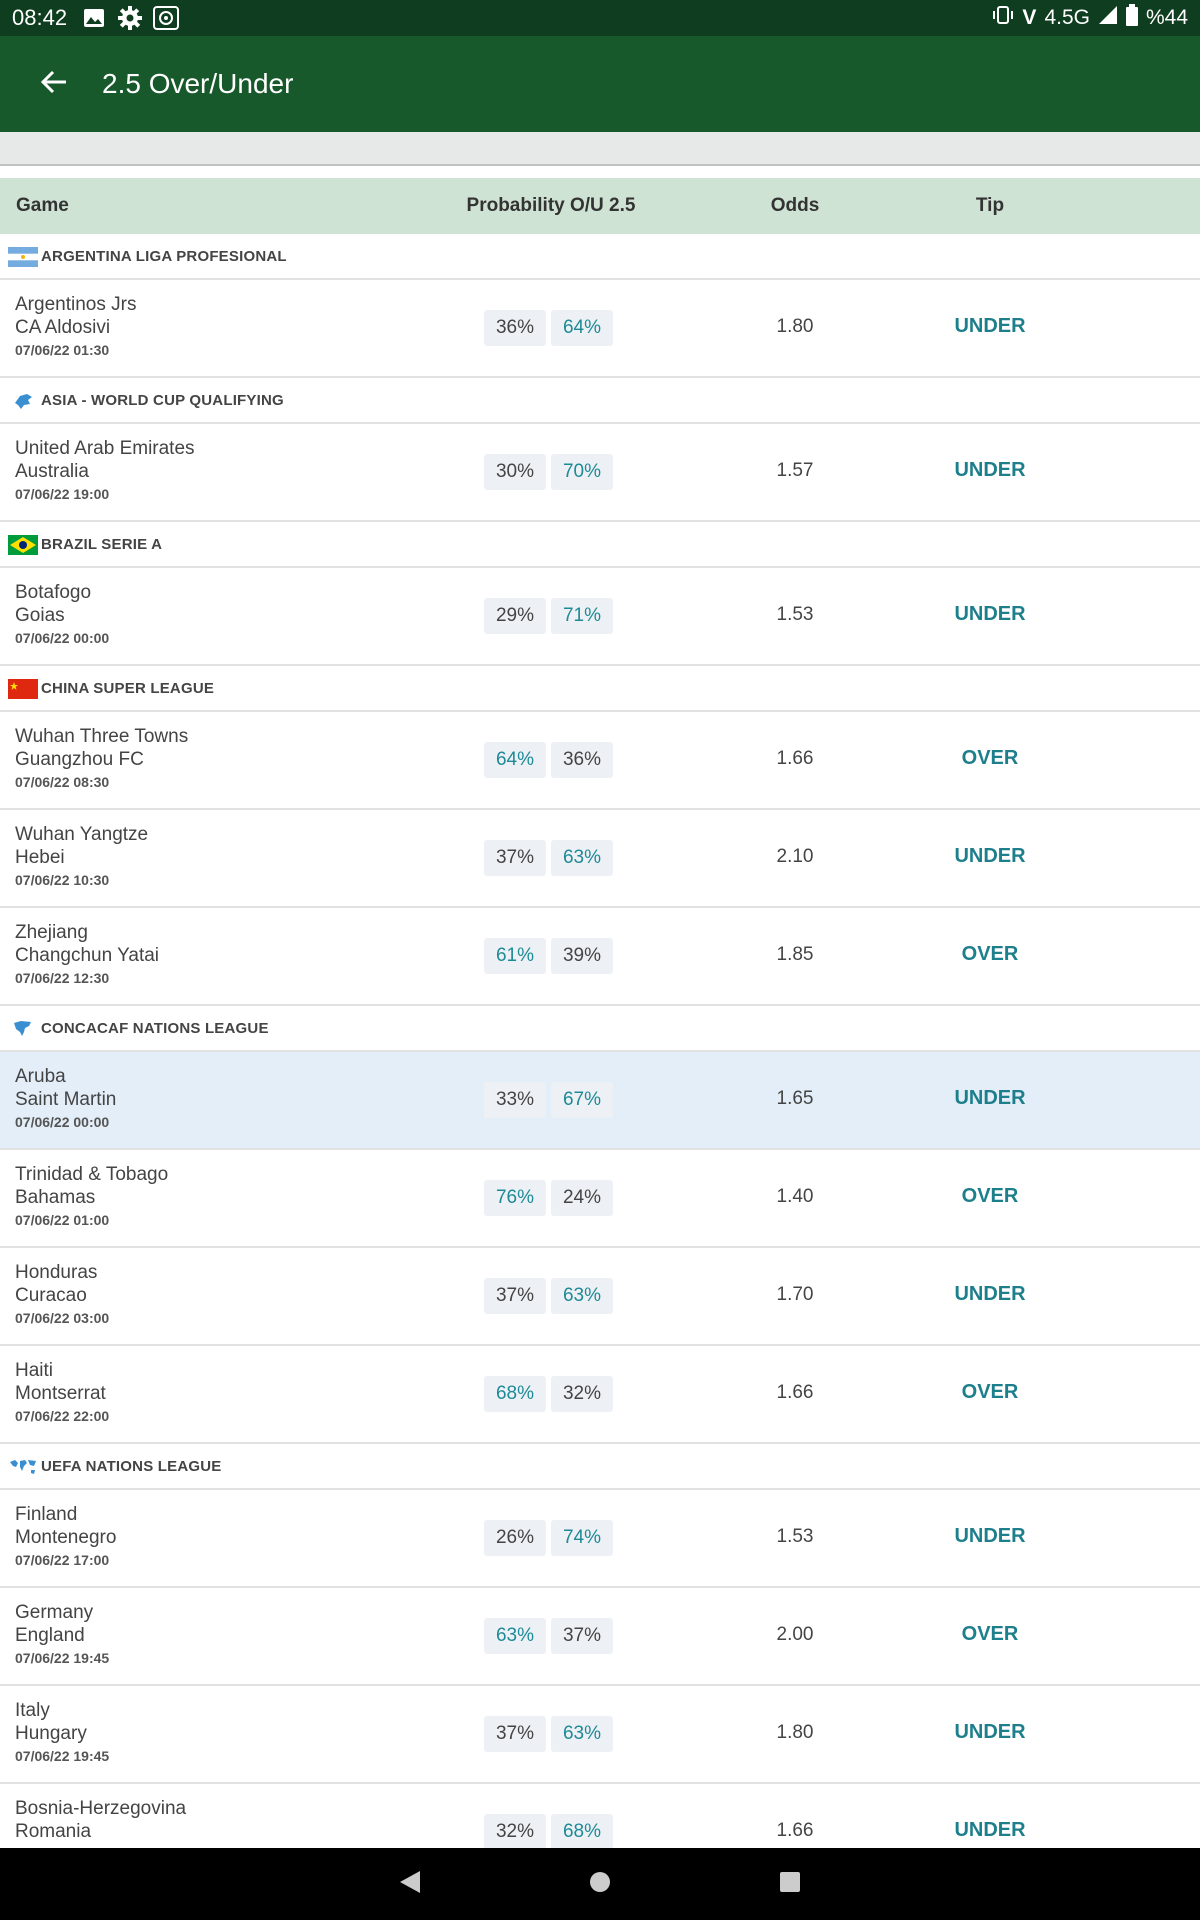  Describe the element at coordinates (795, 856) in the screenshot. I see `odds-value: 2.10` at that location.